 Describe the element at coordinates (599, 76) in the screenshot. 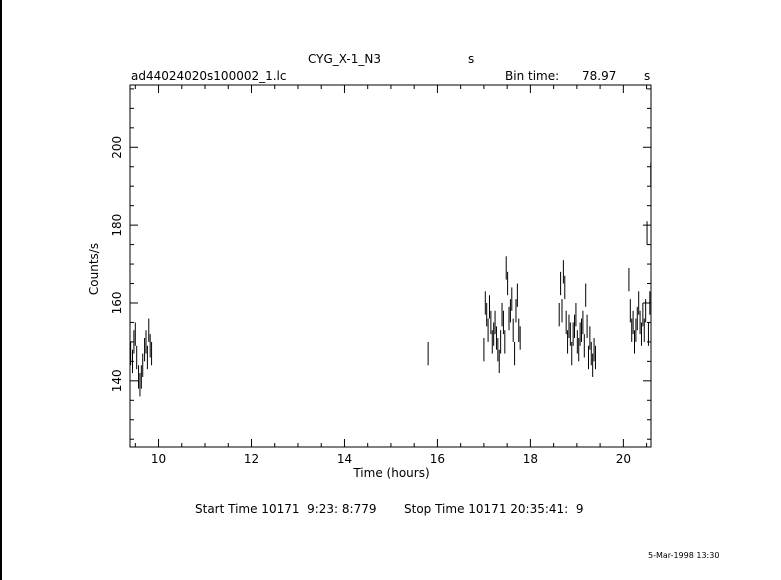

I see `bin-time-value: 78.97` at that location.